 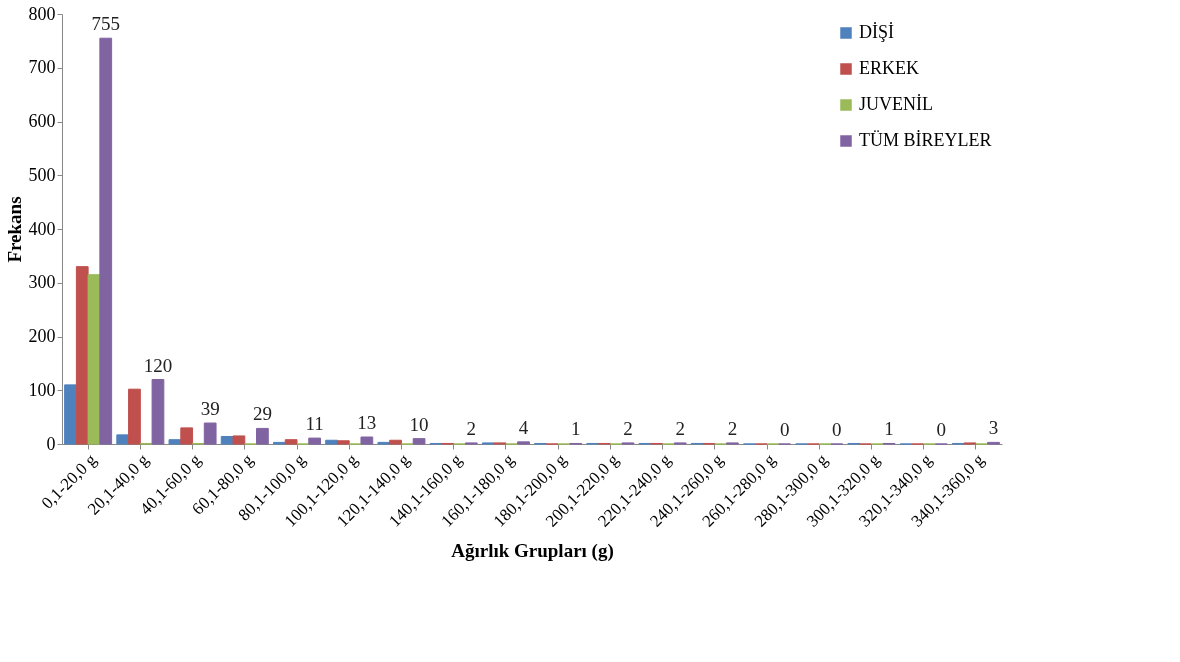 I want to click on y-tick-label: 200, so click(x=42, y=336).